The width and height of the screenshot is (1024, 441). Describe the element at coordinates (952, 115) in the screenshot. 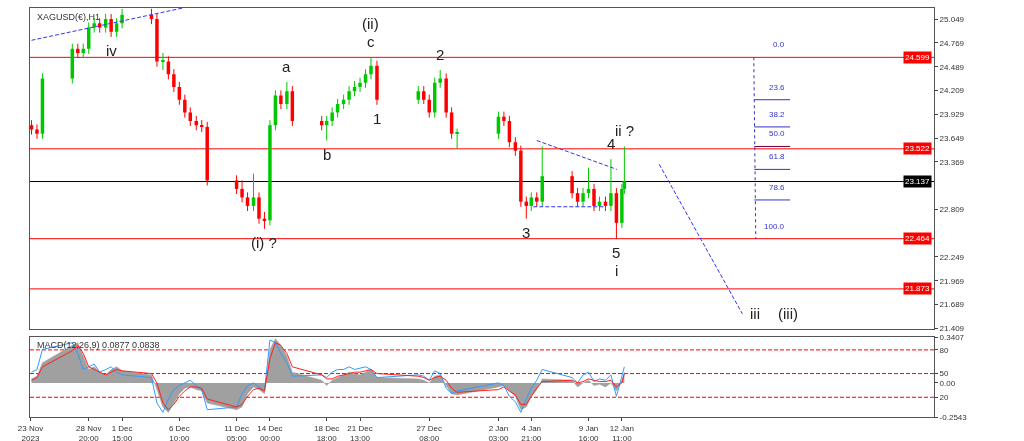

I see `y-tick-label: 23.929` at that location.